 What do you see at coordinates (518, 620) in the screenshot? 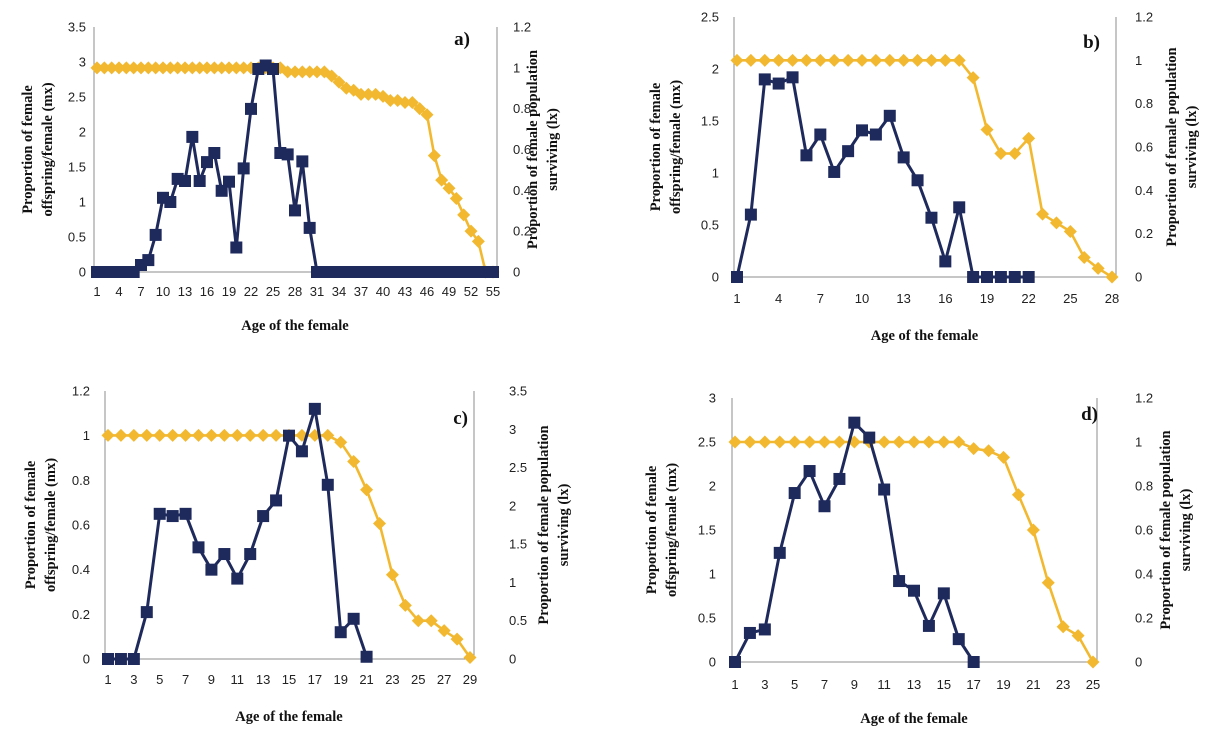
I see `y2-tick-label: 0.5` at bounding box center [518, 620].